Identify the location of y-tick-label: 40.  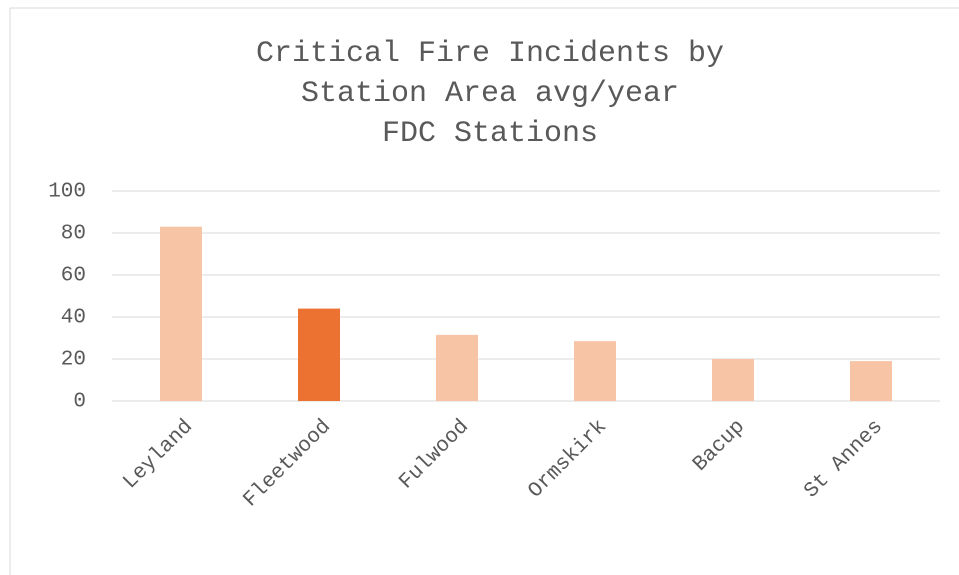
(73, 318).